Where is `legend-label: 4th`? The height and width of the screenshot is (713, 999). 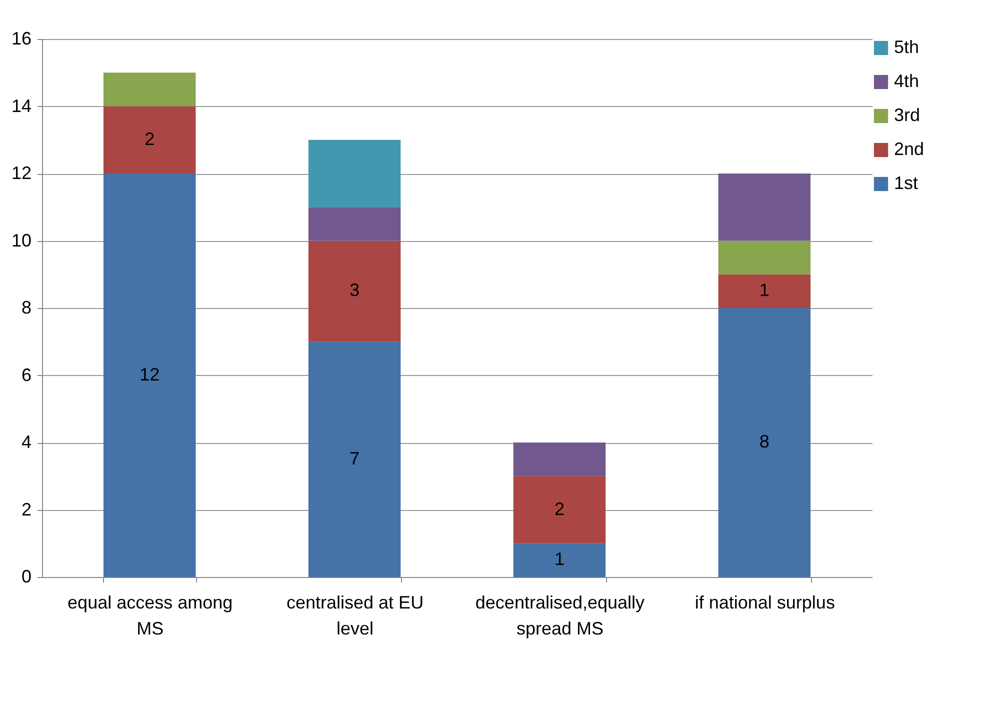 legend-label: 4th is located at coordinates (907, 81).